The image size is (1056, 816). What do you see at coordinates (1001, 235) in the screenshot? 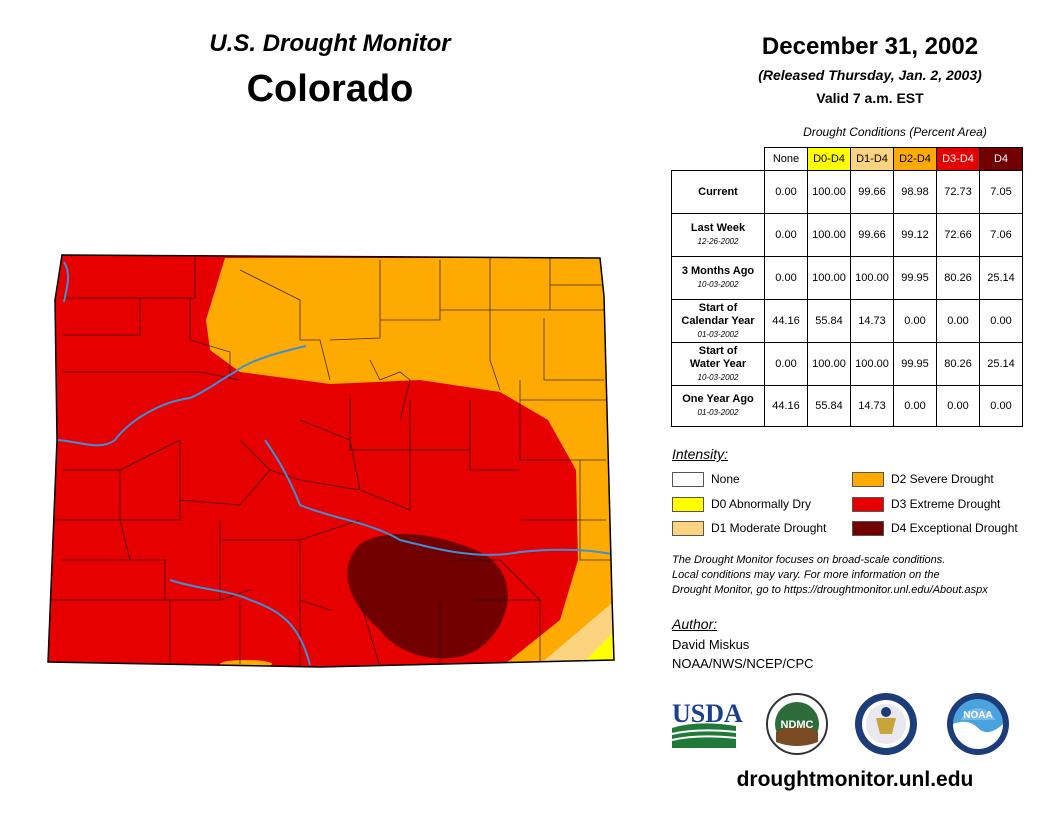
I see `table-cell: 7.06` at bounding box center [1001, 235].